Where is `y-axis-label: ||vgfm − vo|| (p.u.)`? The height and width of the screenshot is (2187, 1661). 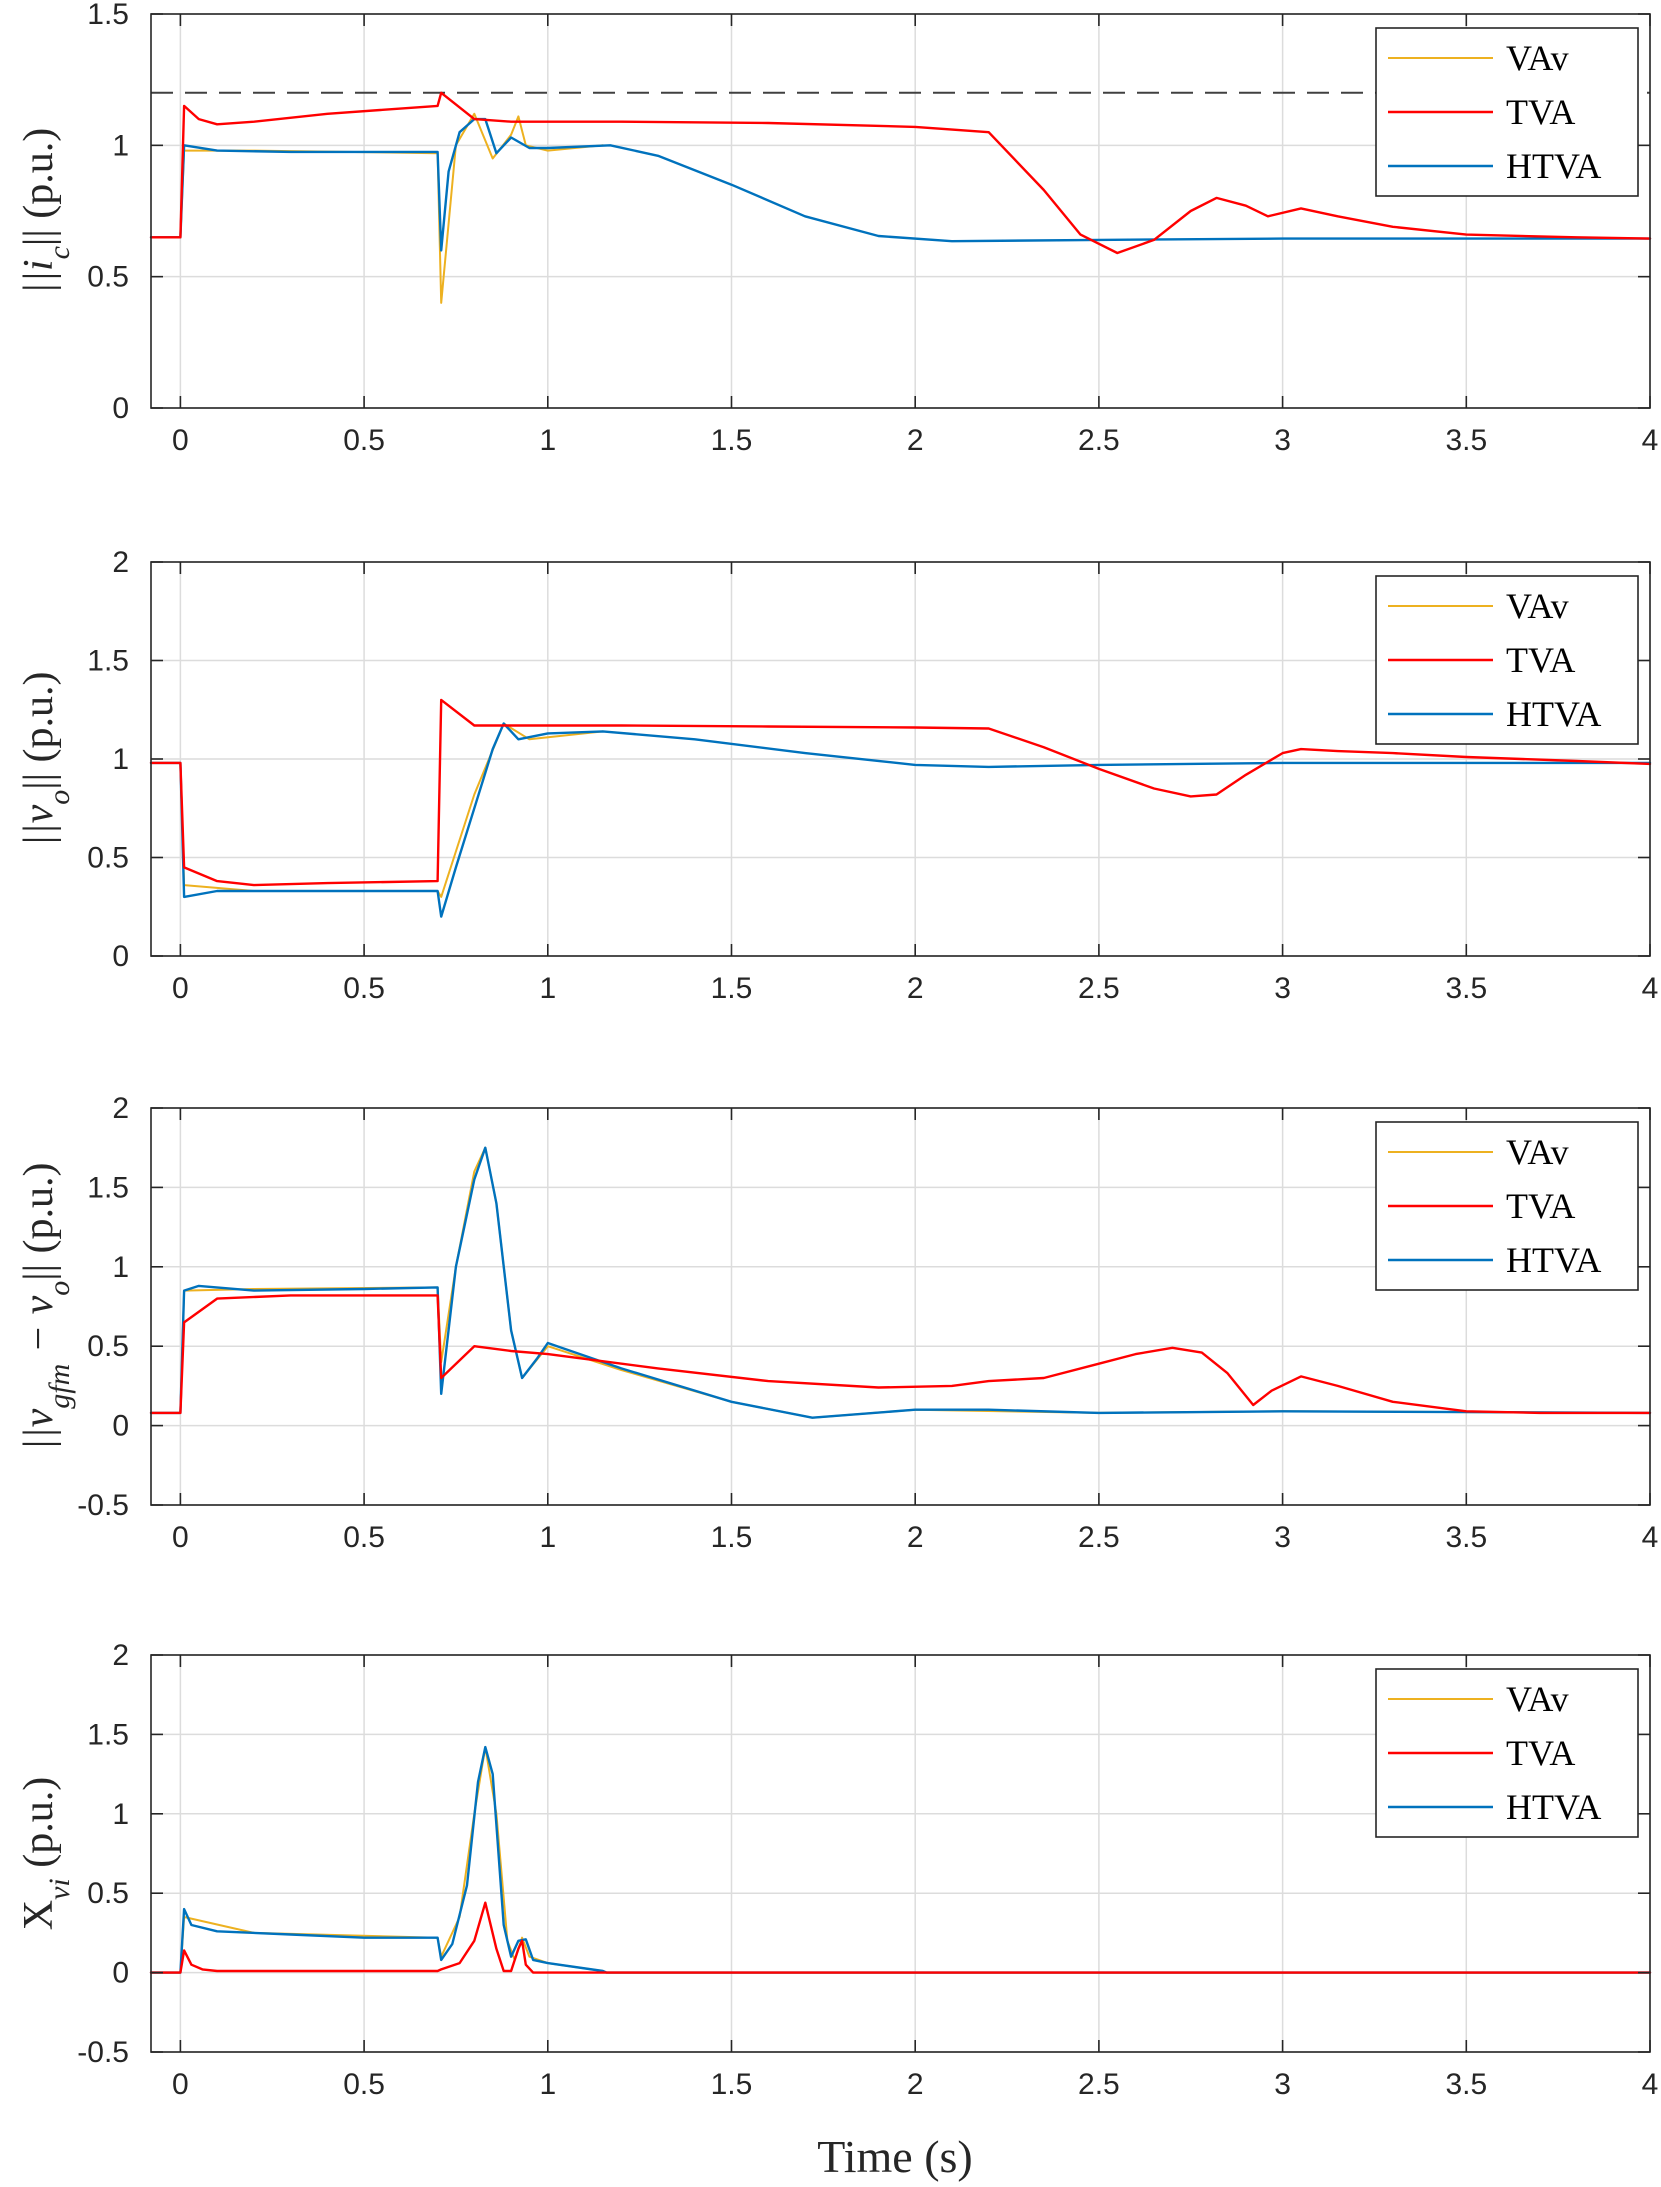 y-axis-label: ||vgfm − vo|| (p.u.) is located at coordinates (46, 1306).